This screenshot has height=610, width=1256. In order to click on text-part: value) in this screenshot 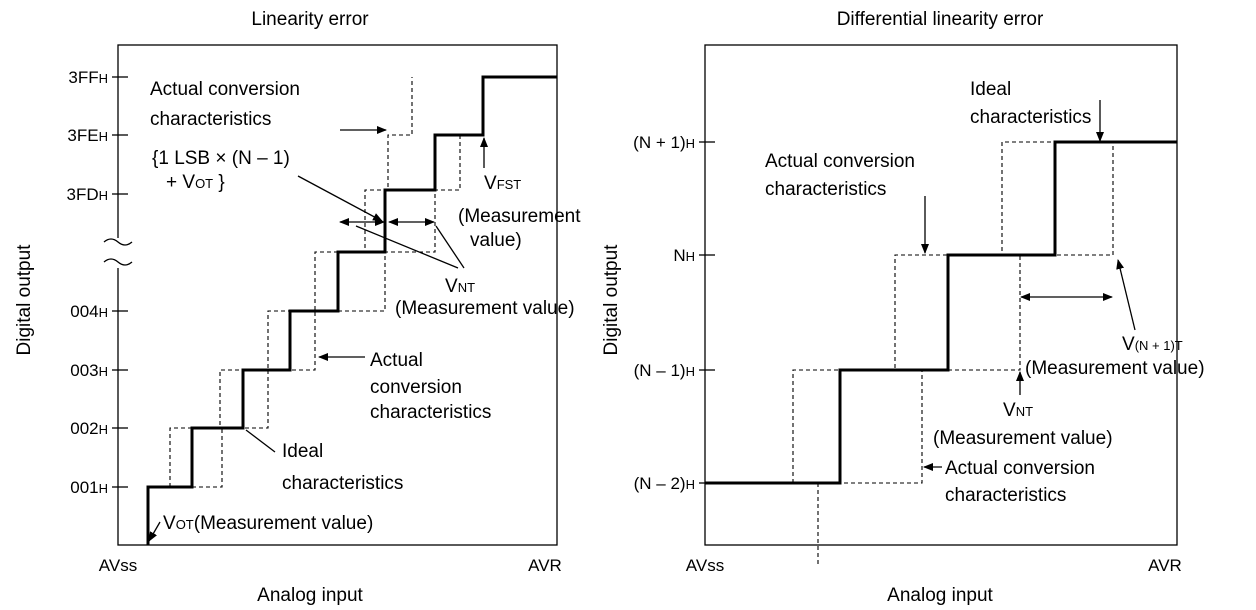, I will do `click(496, 240)`.